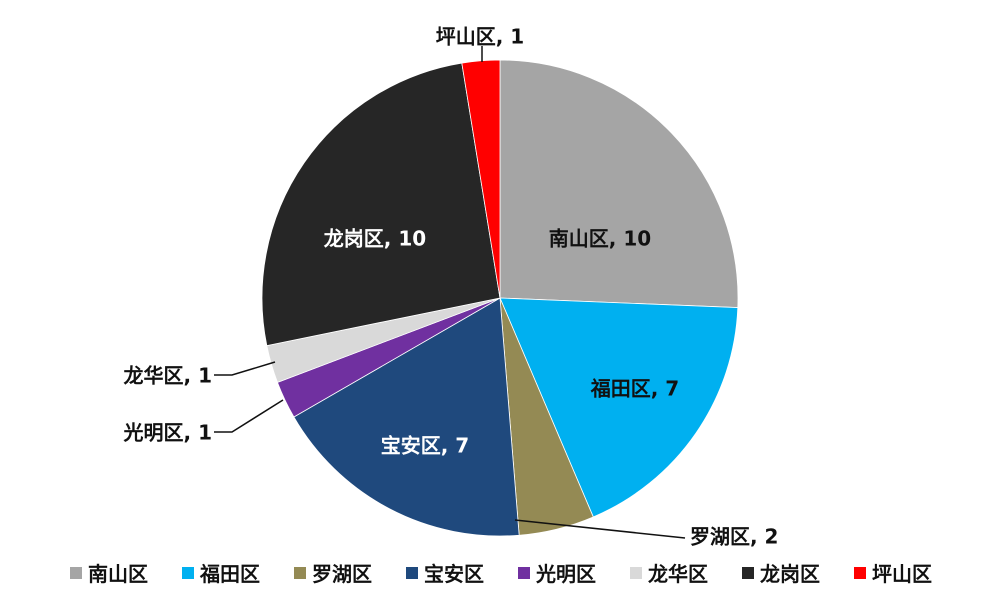  I want to click on legend-item: 宝安区, so click(445, 572).